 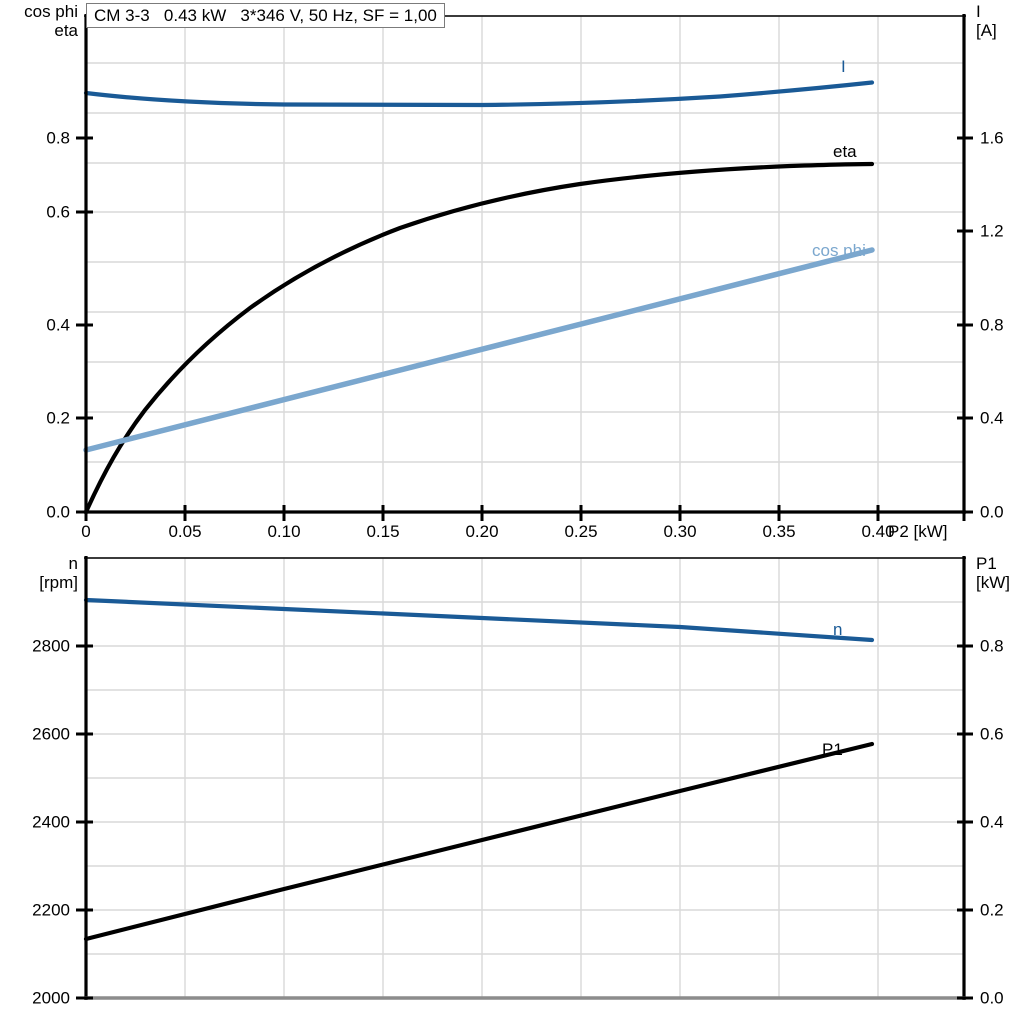 I want to click on curve-label-eta: eta, so click(x=845, y=151).